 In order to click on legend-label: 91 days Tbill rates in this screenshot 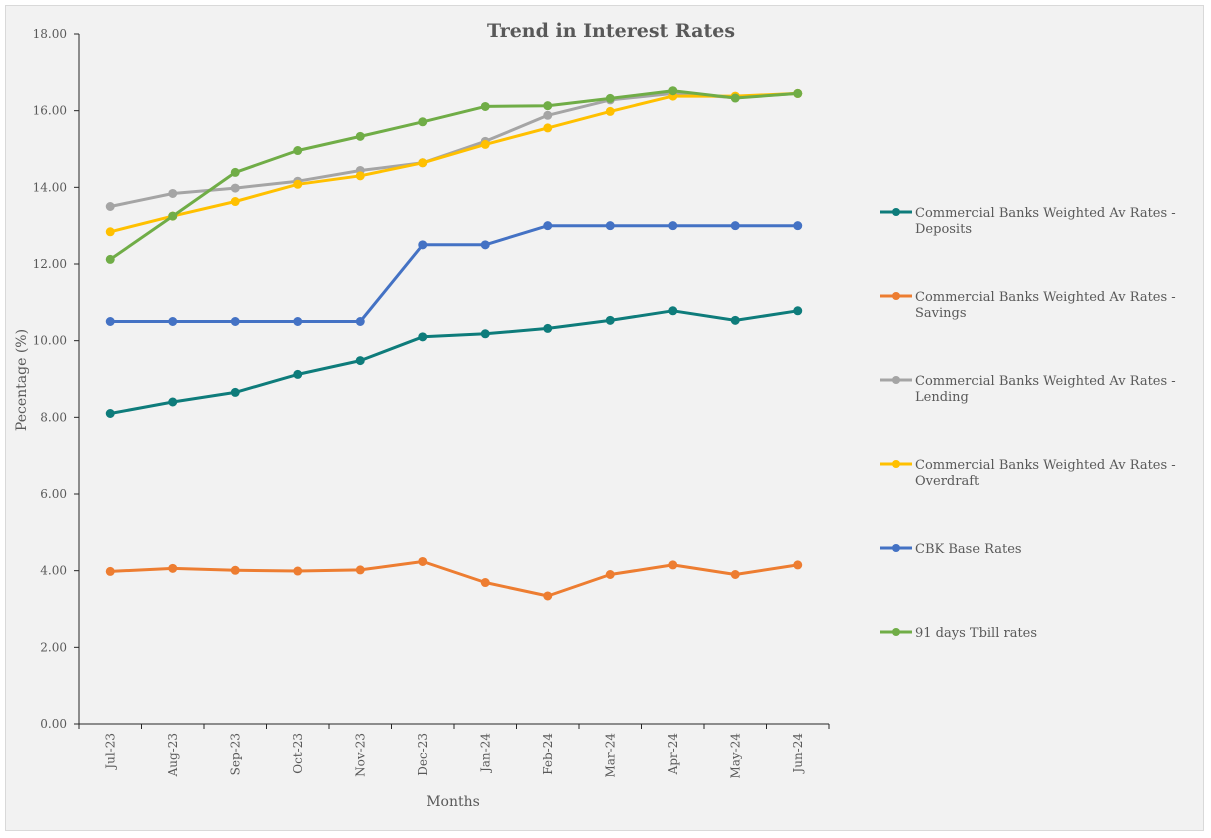, I will do `click(976, 633)`.